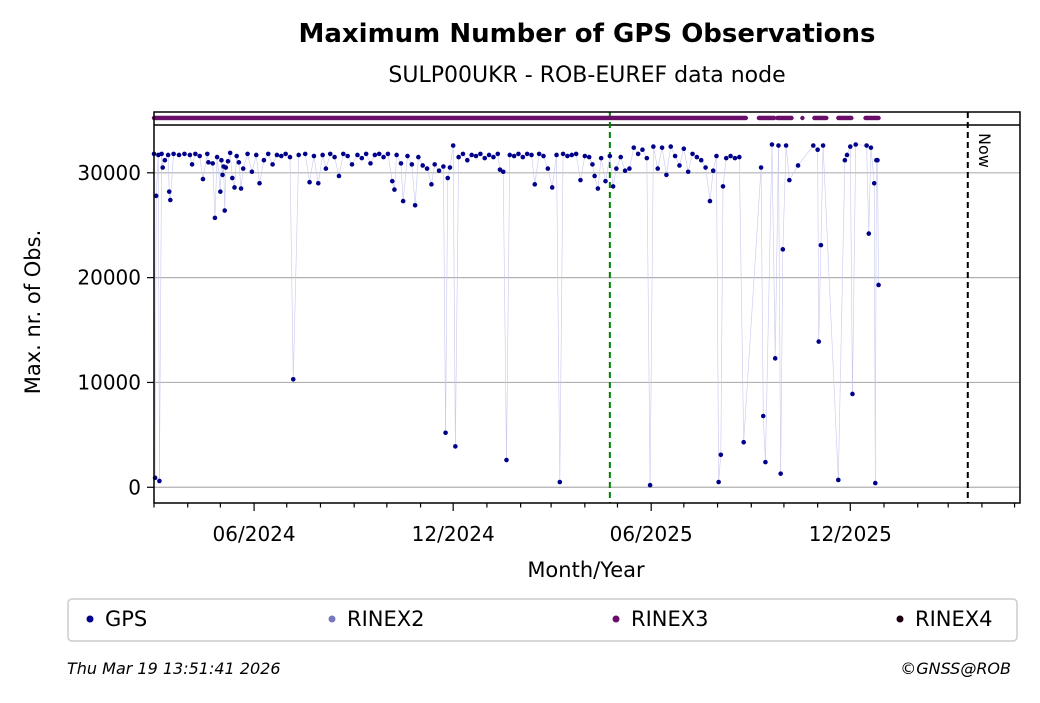 The image size is (1040, 703). I want to click on y-tick-label: 0, so click(134, 487).